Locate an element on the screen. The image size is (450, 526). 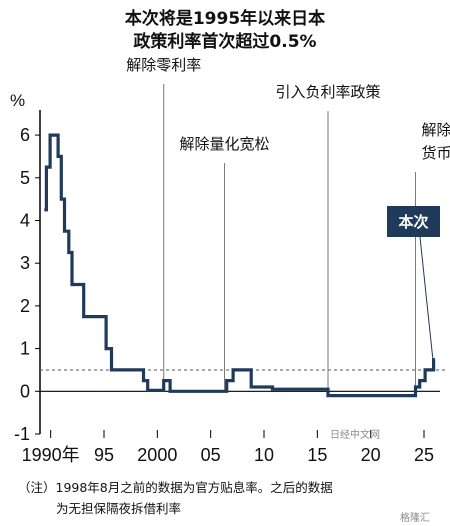
x-tick-label: 20 is located at coordinates (371, 455).